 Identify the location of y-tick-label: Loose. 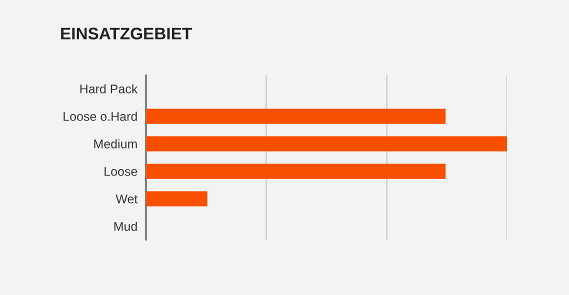
(121, 171).